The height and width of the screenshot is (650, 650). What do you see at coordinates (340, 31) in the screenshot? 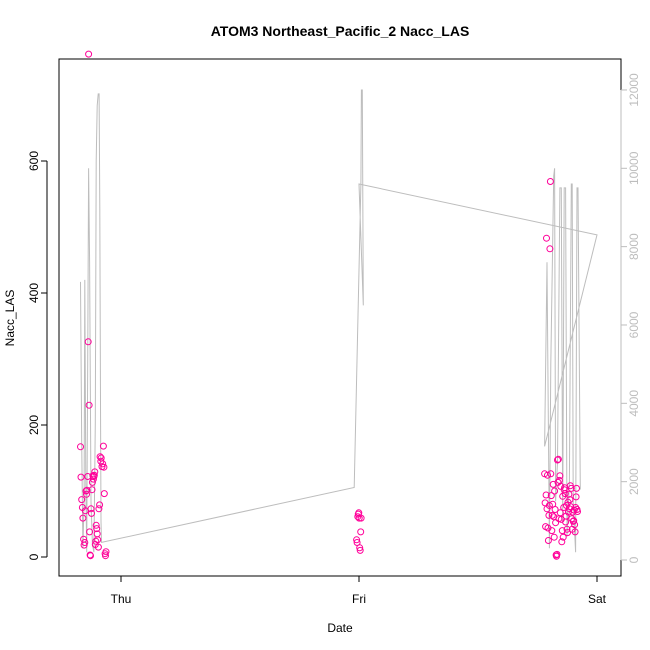
I see `chart-title: ATOM3 Northeast_Pacific_2 Nacc_LAS` at bounding box center [340, 31].